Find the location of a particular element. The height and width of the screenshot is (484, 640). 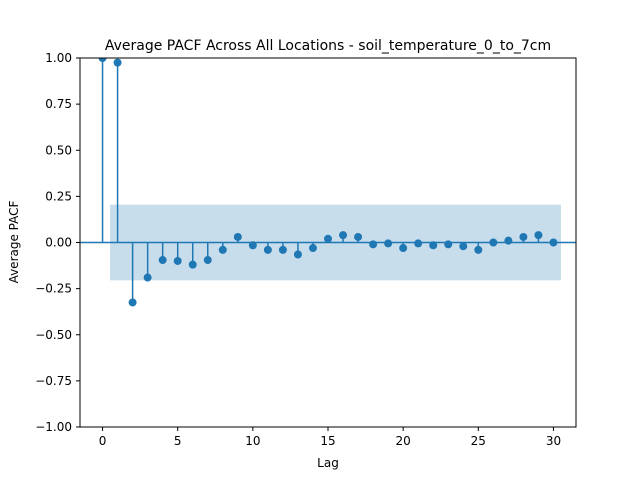

y-tick-label: 0.75 is located at coordinates (58, 104).